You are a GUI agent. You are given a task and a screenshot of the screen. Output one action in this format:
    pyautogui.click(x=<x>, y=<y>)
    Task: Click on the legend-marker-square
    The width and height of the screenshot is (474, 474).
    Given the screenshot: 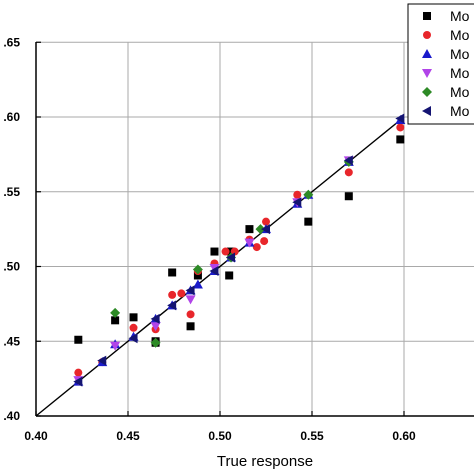 What is the action you would take?
    pyautogui.click(x=427, y=16)
    